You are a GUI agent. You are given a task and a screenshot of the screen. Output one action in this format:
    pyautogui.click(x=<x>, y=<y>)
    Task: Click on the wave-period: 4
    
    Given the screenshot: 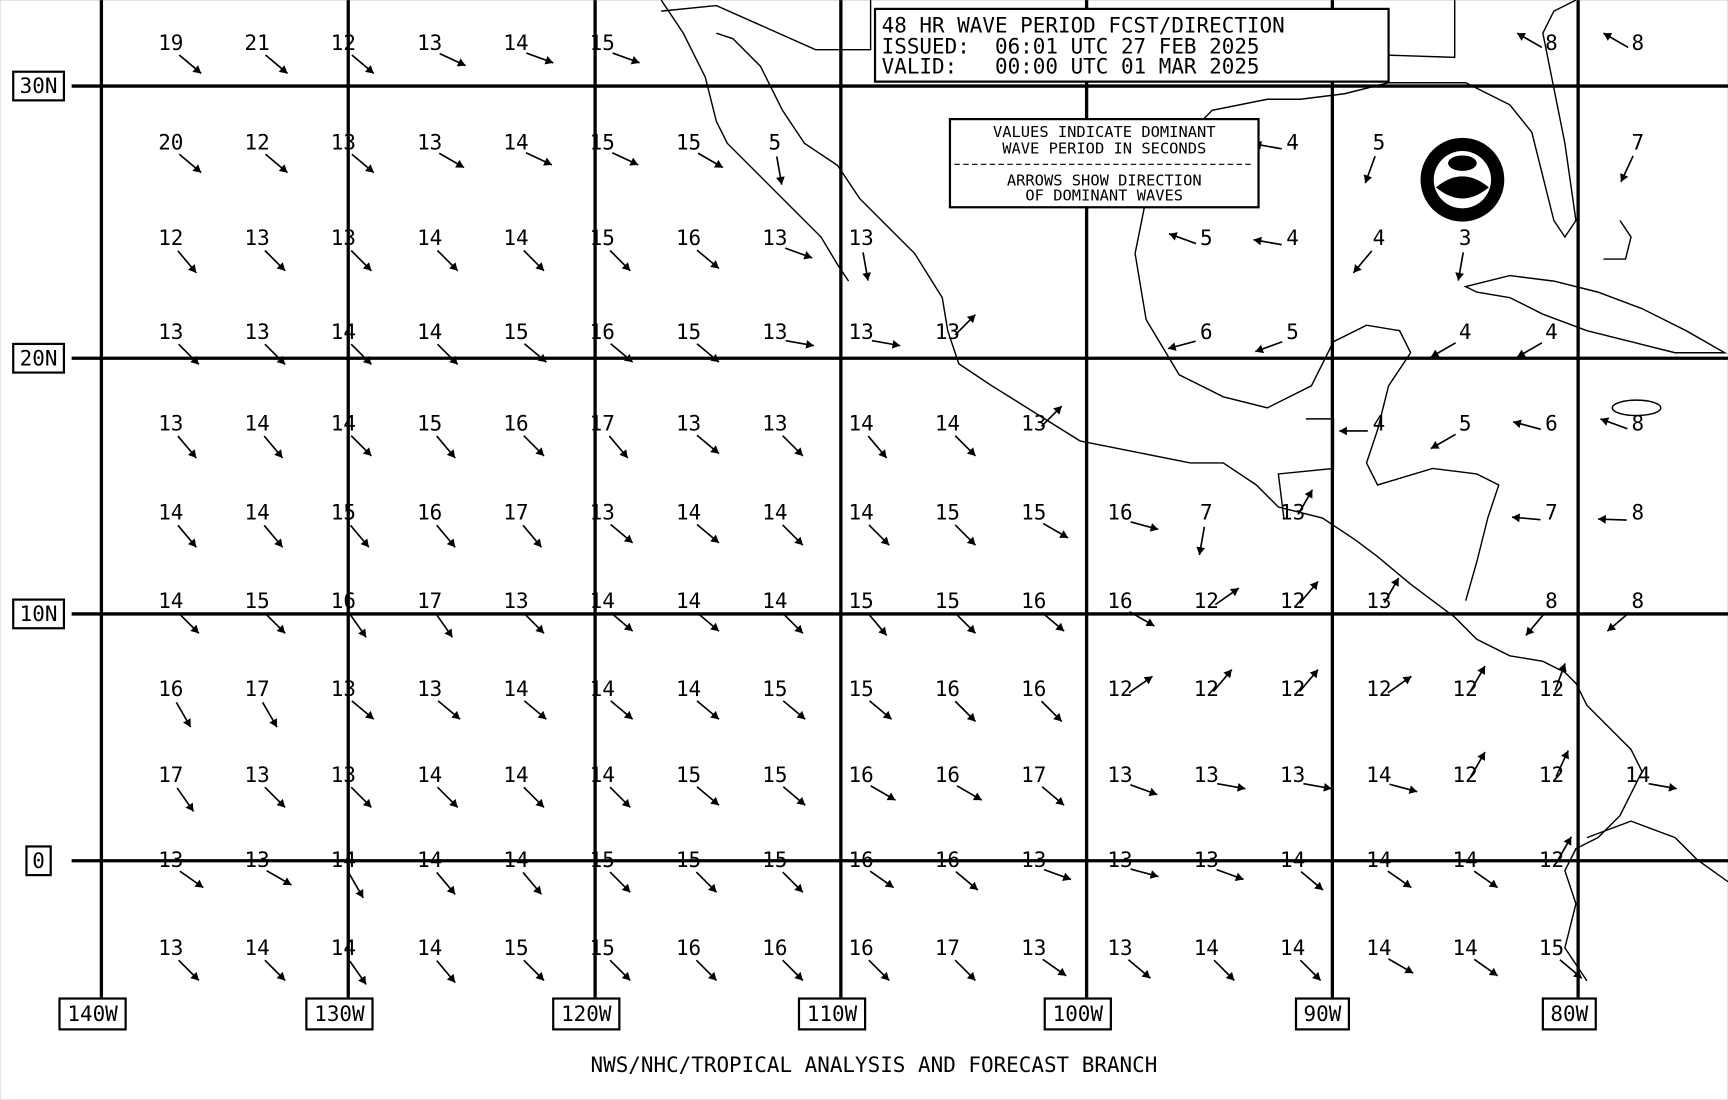 What is the action you would take?
    pyautogui.click(x=1292, y=142)
    